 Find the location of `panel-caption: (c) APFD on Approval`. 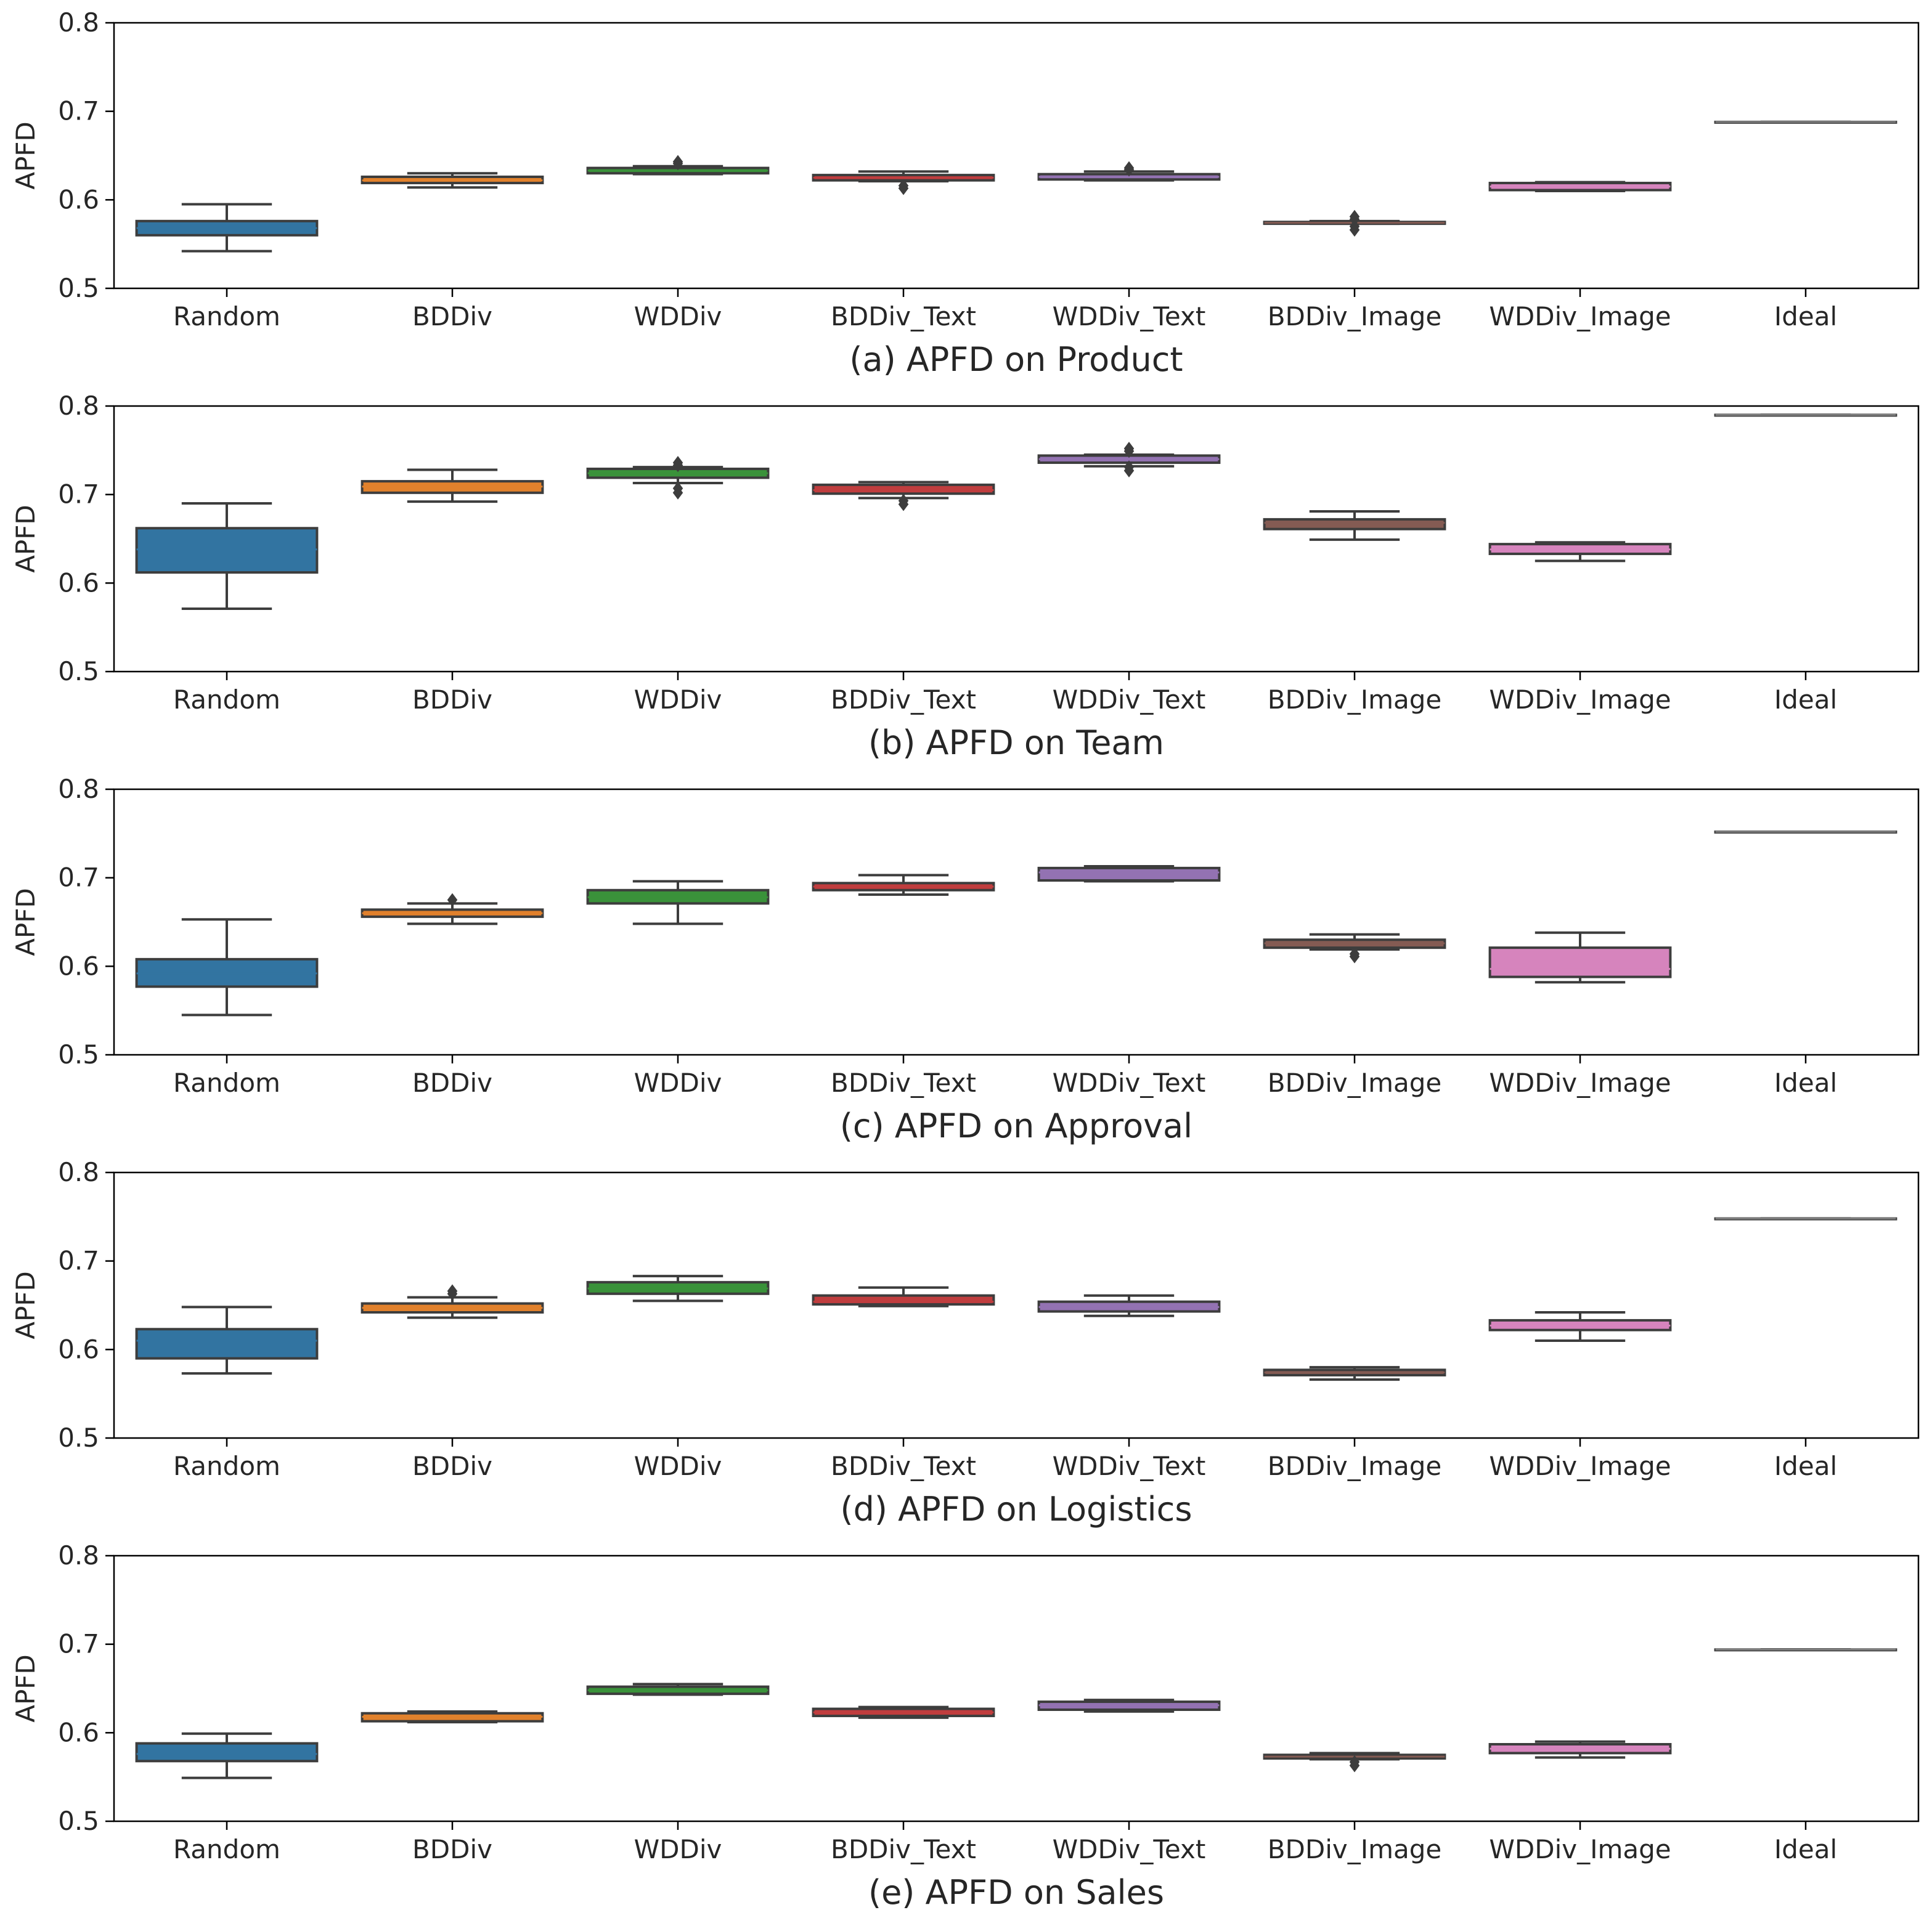

panel-caption: (c) APFD on Approval is located at coordinates (1016, 1126).